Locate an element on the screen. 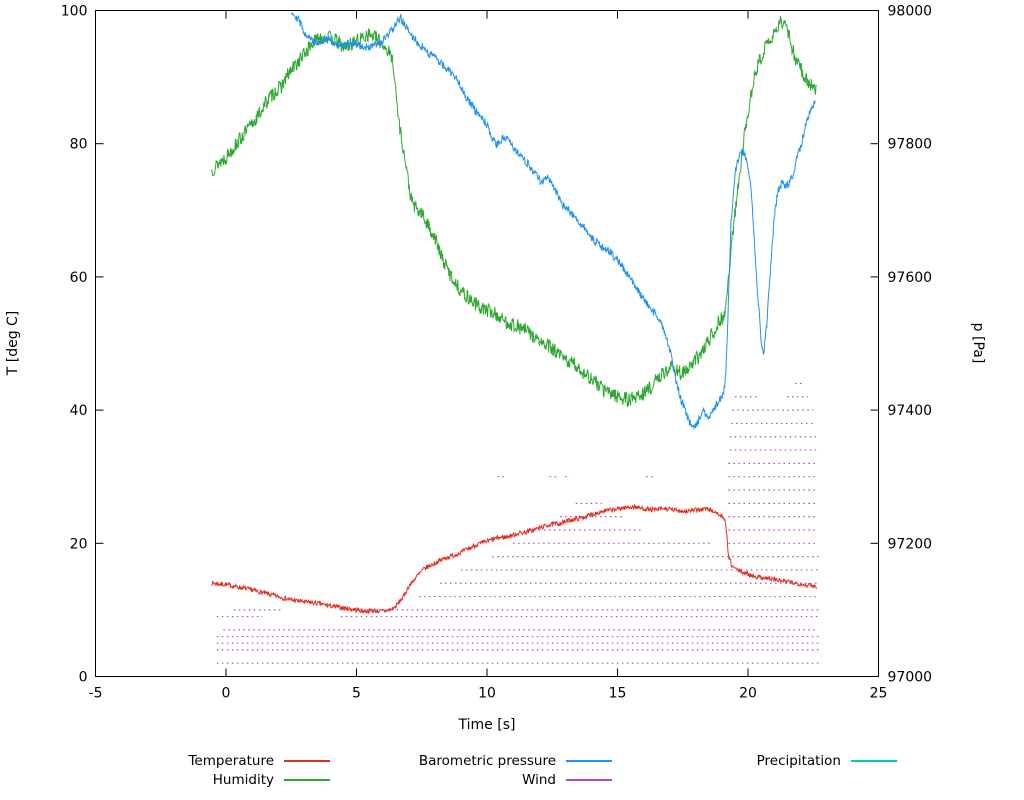 The height and width of the screenshot is (800, 1024). legend-label: Humidity is located at coordinates (243, 780).